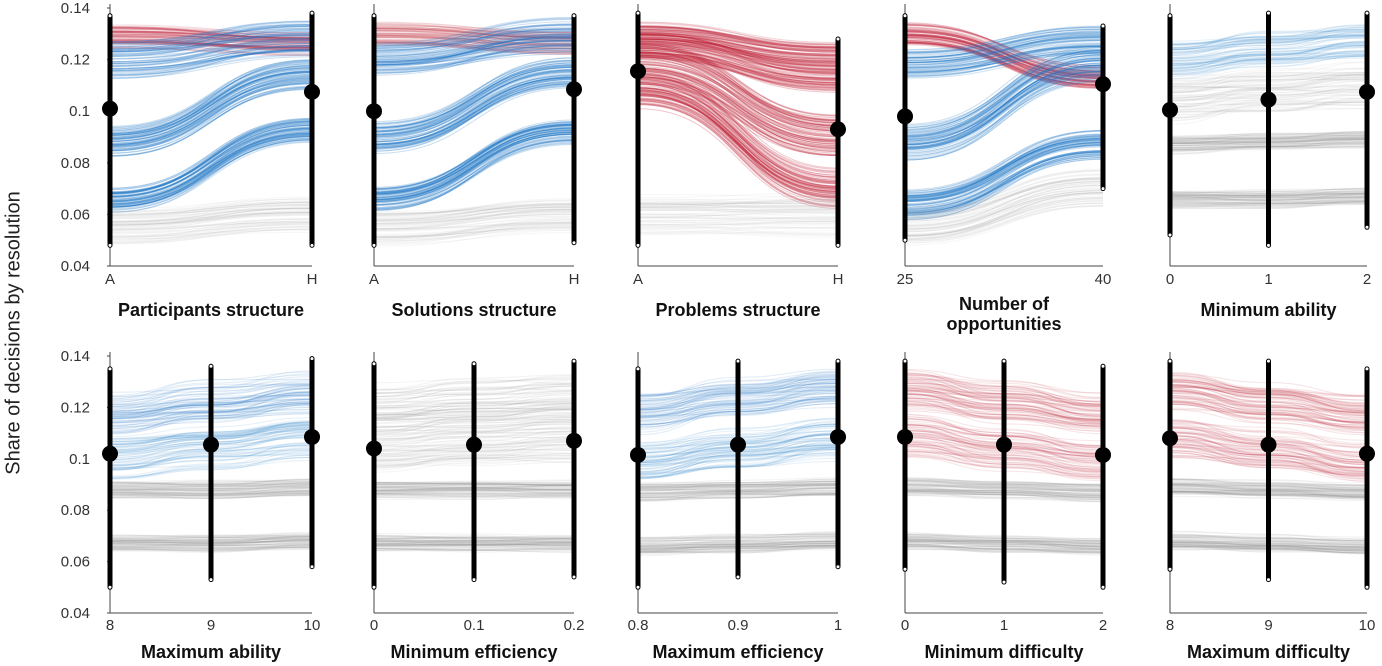 The width and height of the screenshot is (1382, 666). I want to click on x-tick-label: 10, so click(312, 625).